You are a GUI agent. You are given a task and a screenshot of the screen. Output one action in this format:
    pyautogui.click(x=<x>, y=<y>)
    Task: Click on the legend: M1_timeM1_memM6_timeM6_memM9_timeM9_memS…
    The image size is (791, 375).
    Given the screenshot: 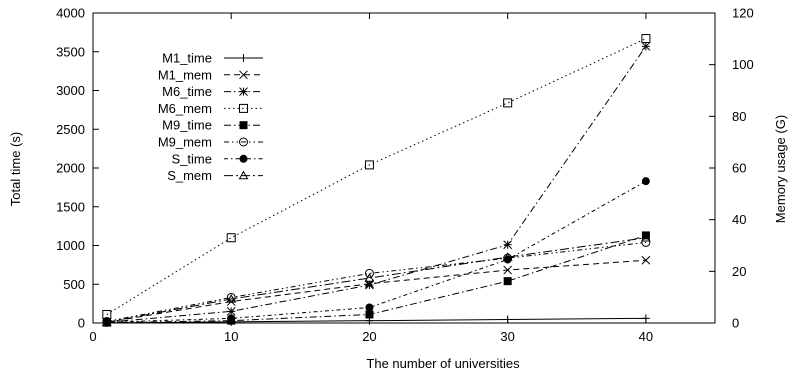 What is the action you would take?
    pyautogui.click(x=210, y=117)
    